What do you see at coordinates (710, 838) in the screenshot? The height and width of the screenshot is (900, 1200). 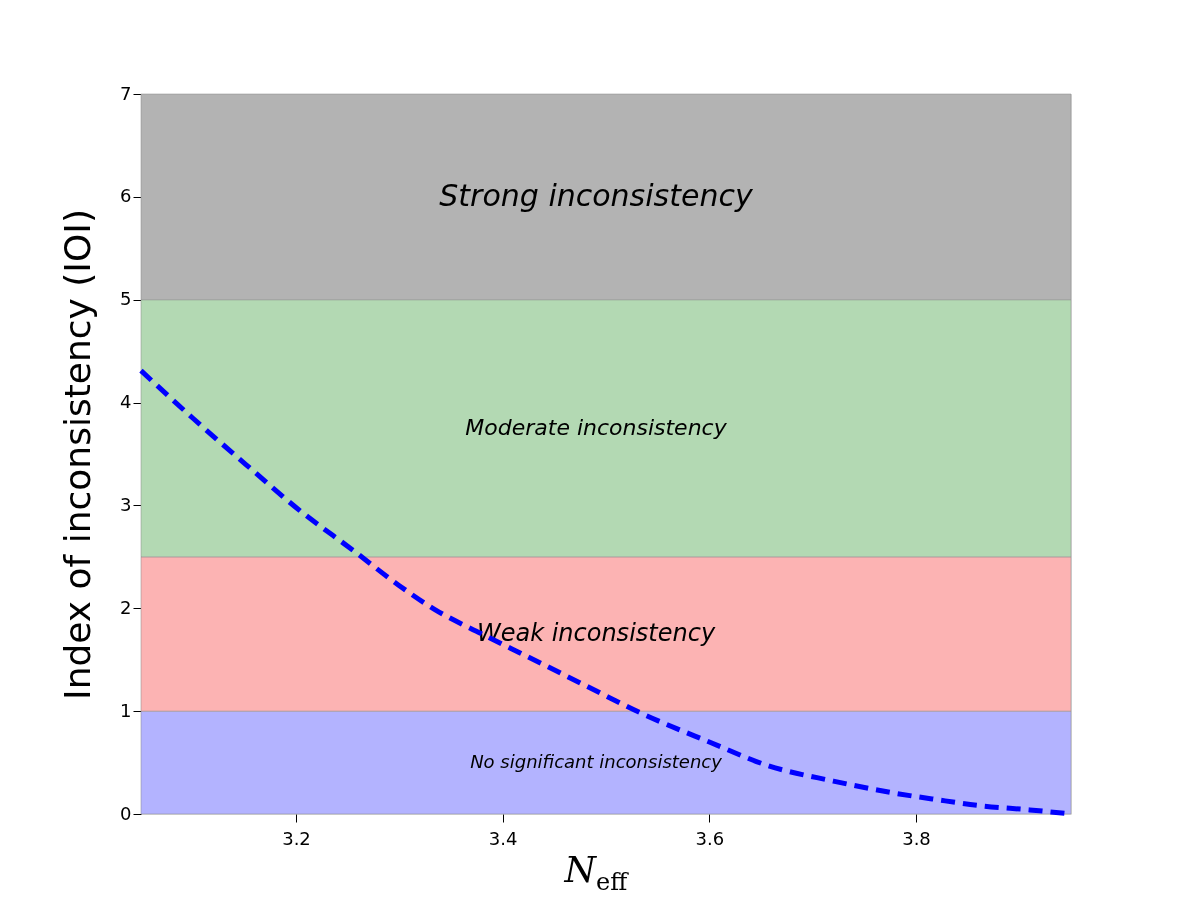 I see `x-tick-label: 3.6` at bounding box center [710, 838].